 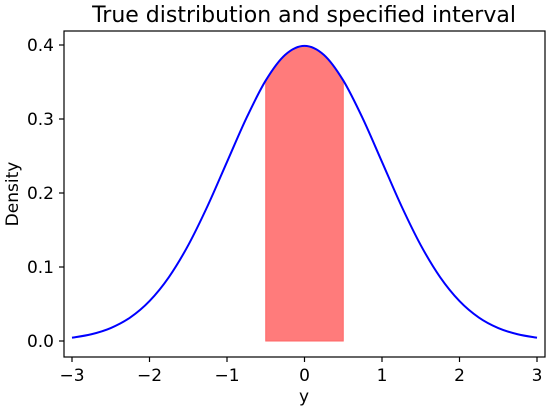 I want to click on x-tick-label: −3, so click(x=71, y=376).